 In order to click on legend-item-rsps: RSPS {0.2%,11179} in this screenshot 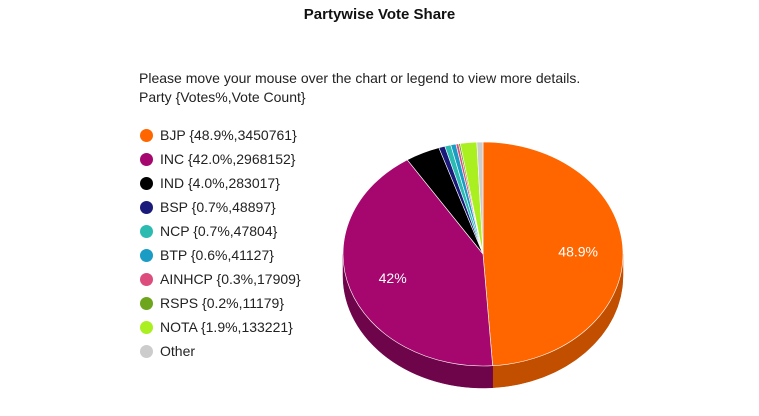, I will do `click(220, 303)`.